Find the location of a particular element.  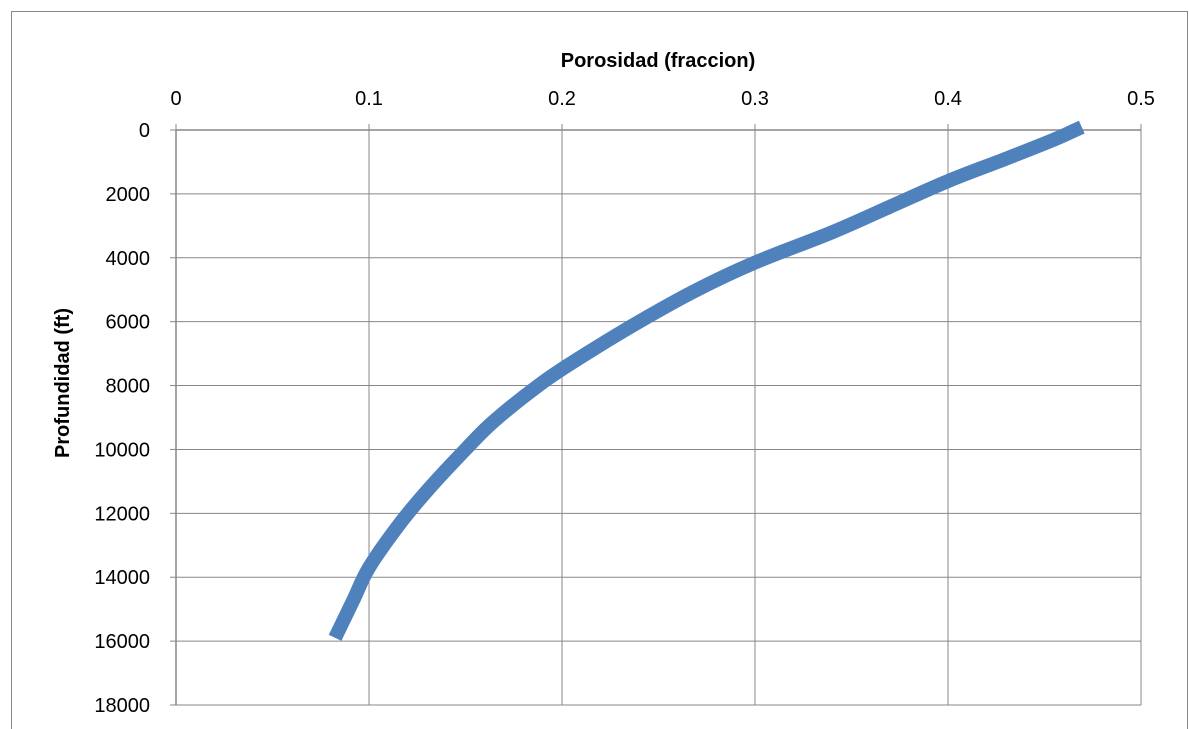

x-tick-label: 0.1 is located at coordinates (369, 99).